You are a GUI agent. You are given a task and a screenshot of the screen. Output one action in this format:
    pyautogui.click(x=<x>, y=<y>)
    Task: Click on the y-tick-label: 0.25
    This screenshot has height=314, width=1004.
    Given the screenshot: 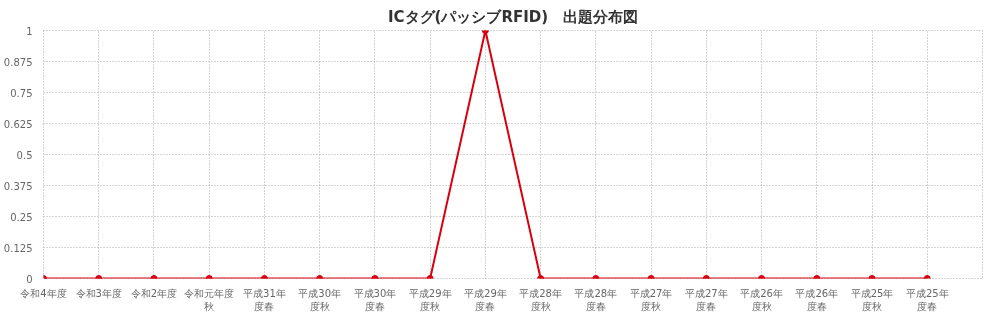 What is the action you would take?
    pyautogui.click(x=21, y=217)
    